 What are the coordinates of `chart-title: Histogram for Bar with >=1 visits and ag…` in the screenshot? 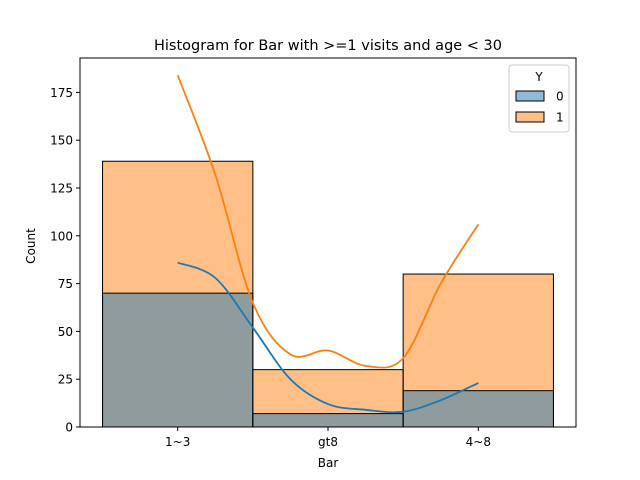 It's located at (328, 46).